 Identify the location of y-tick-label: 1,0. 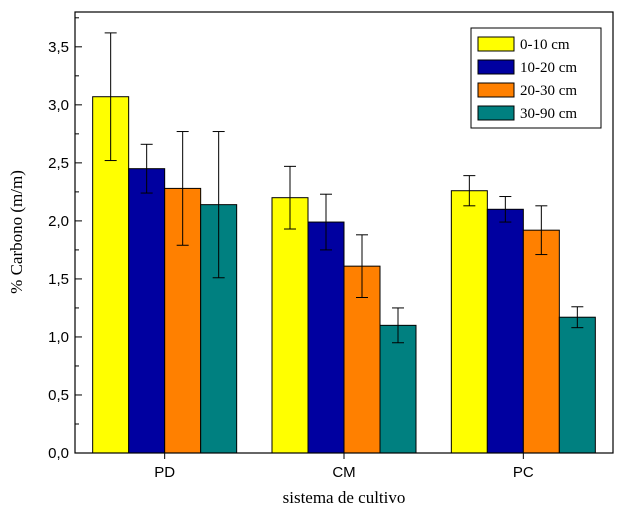
(58, 337).